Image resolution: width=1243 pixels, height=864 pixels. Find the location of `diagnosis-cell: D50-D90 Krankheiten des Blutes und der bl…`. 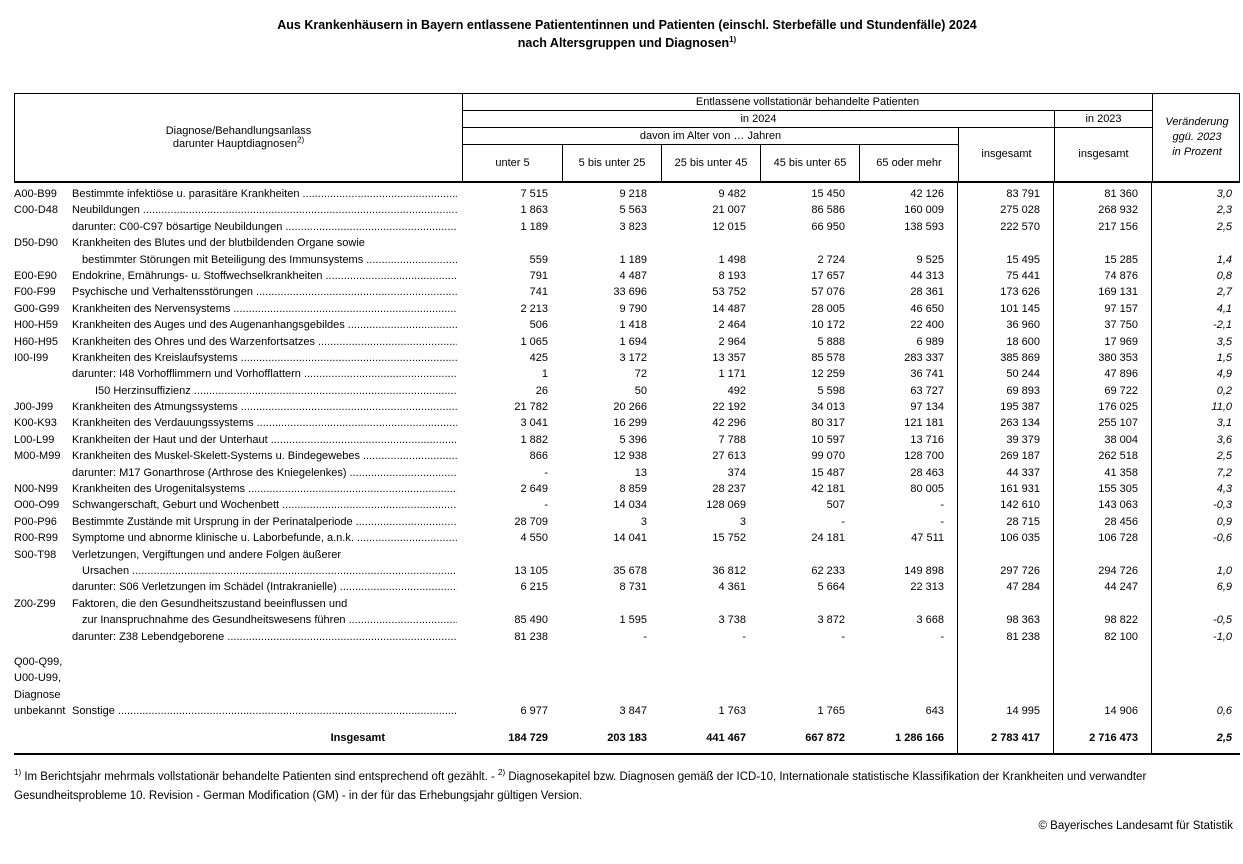

diagnosis-cell: D50-D90 Krankheiten des Blutes und der bl… is located at coordinates (238, 243).